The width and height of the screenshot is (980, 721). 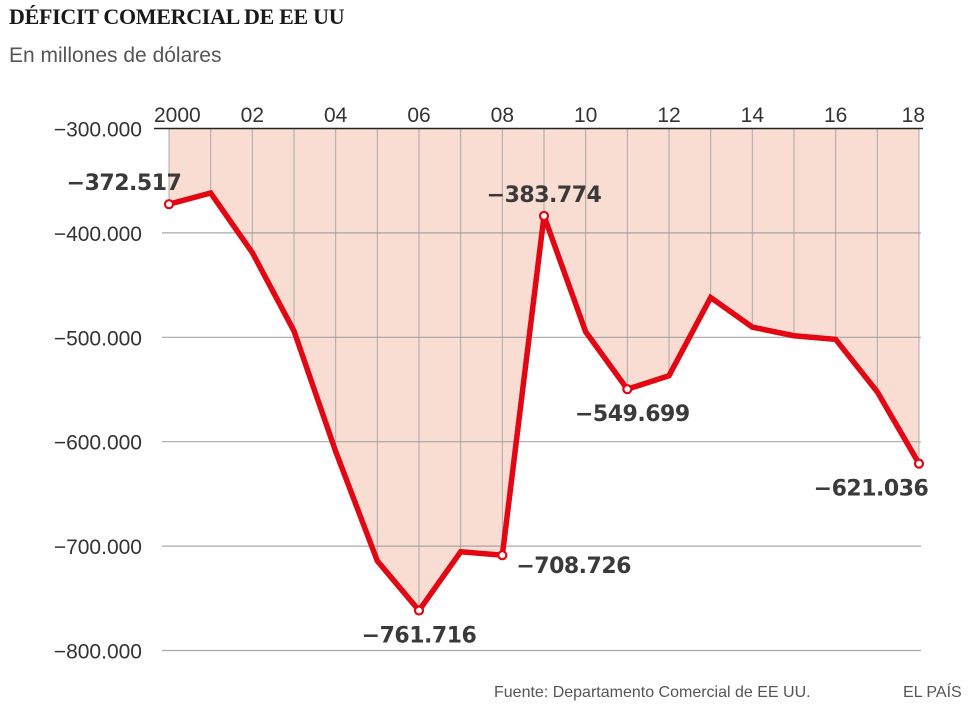 What do you see at coordinates (177, 115) in the screenshot?
I see `x-tick-label: 2000` at bounding box center [177, 115].